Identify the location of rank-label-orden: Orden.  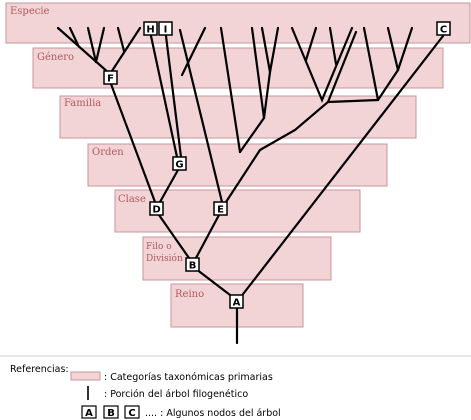
(108, 152).